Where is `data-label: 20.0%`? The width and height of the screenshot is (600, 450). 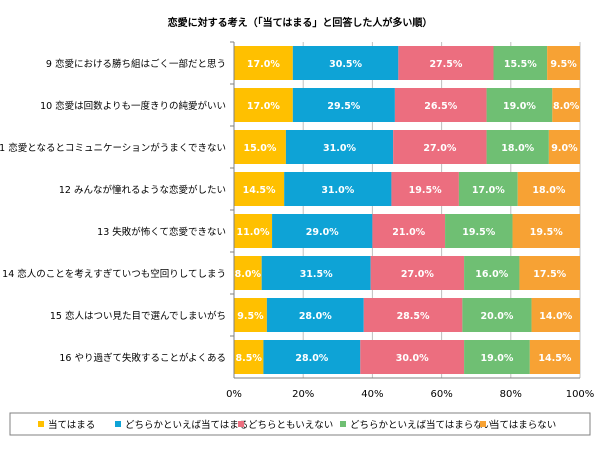
data-label: 20.0% is located at coordinates (496, 316).